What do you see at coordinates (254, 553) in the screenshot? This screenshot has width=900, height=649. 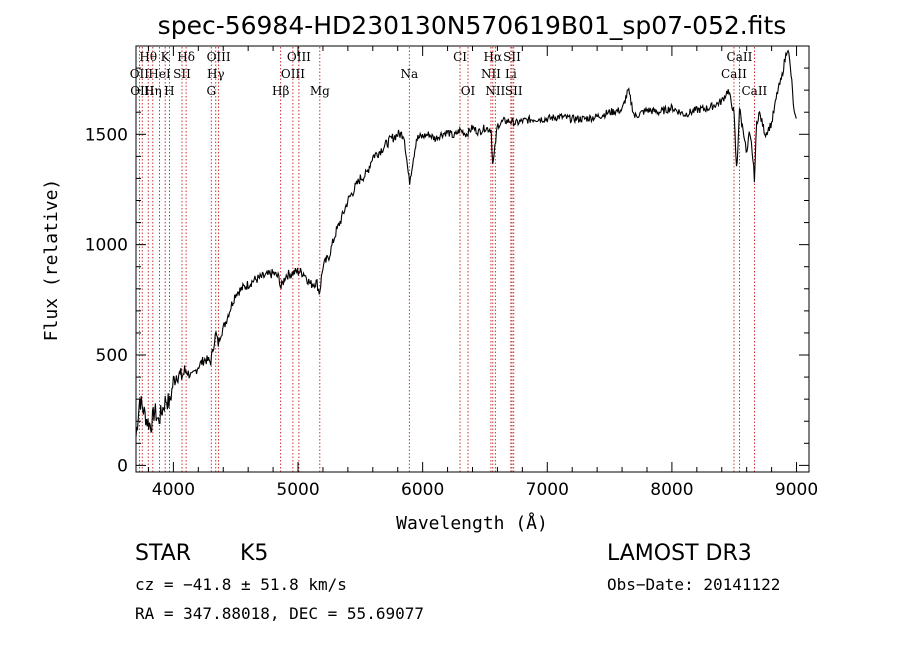 I see `object-subclass: K5` at bounding box center [254, 553].